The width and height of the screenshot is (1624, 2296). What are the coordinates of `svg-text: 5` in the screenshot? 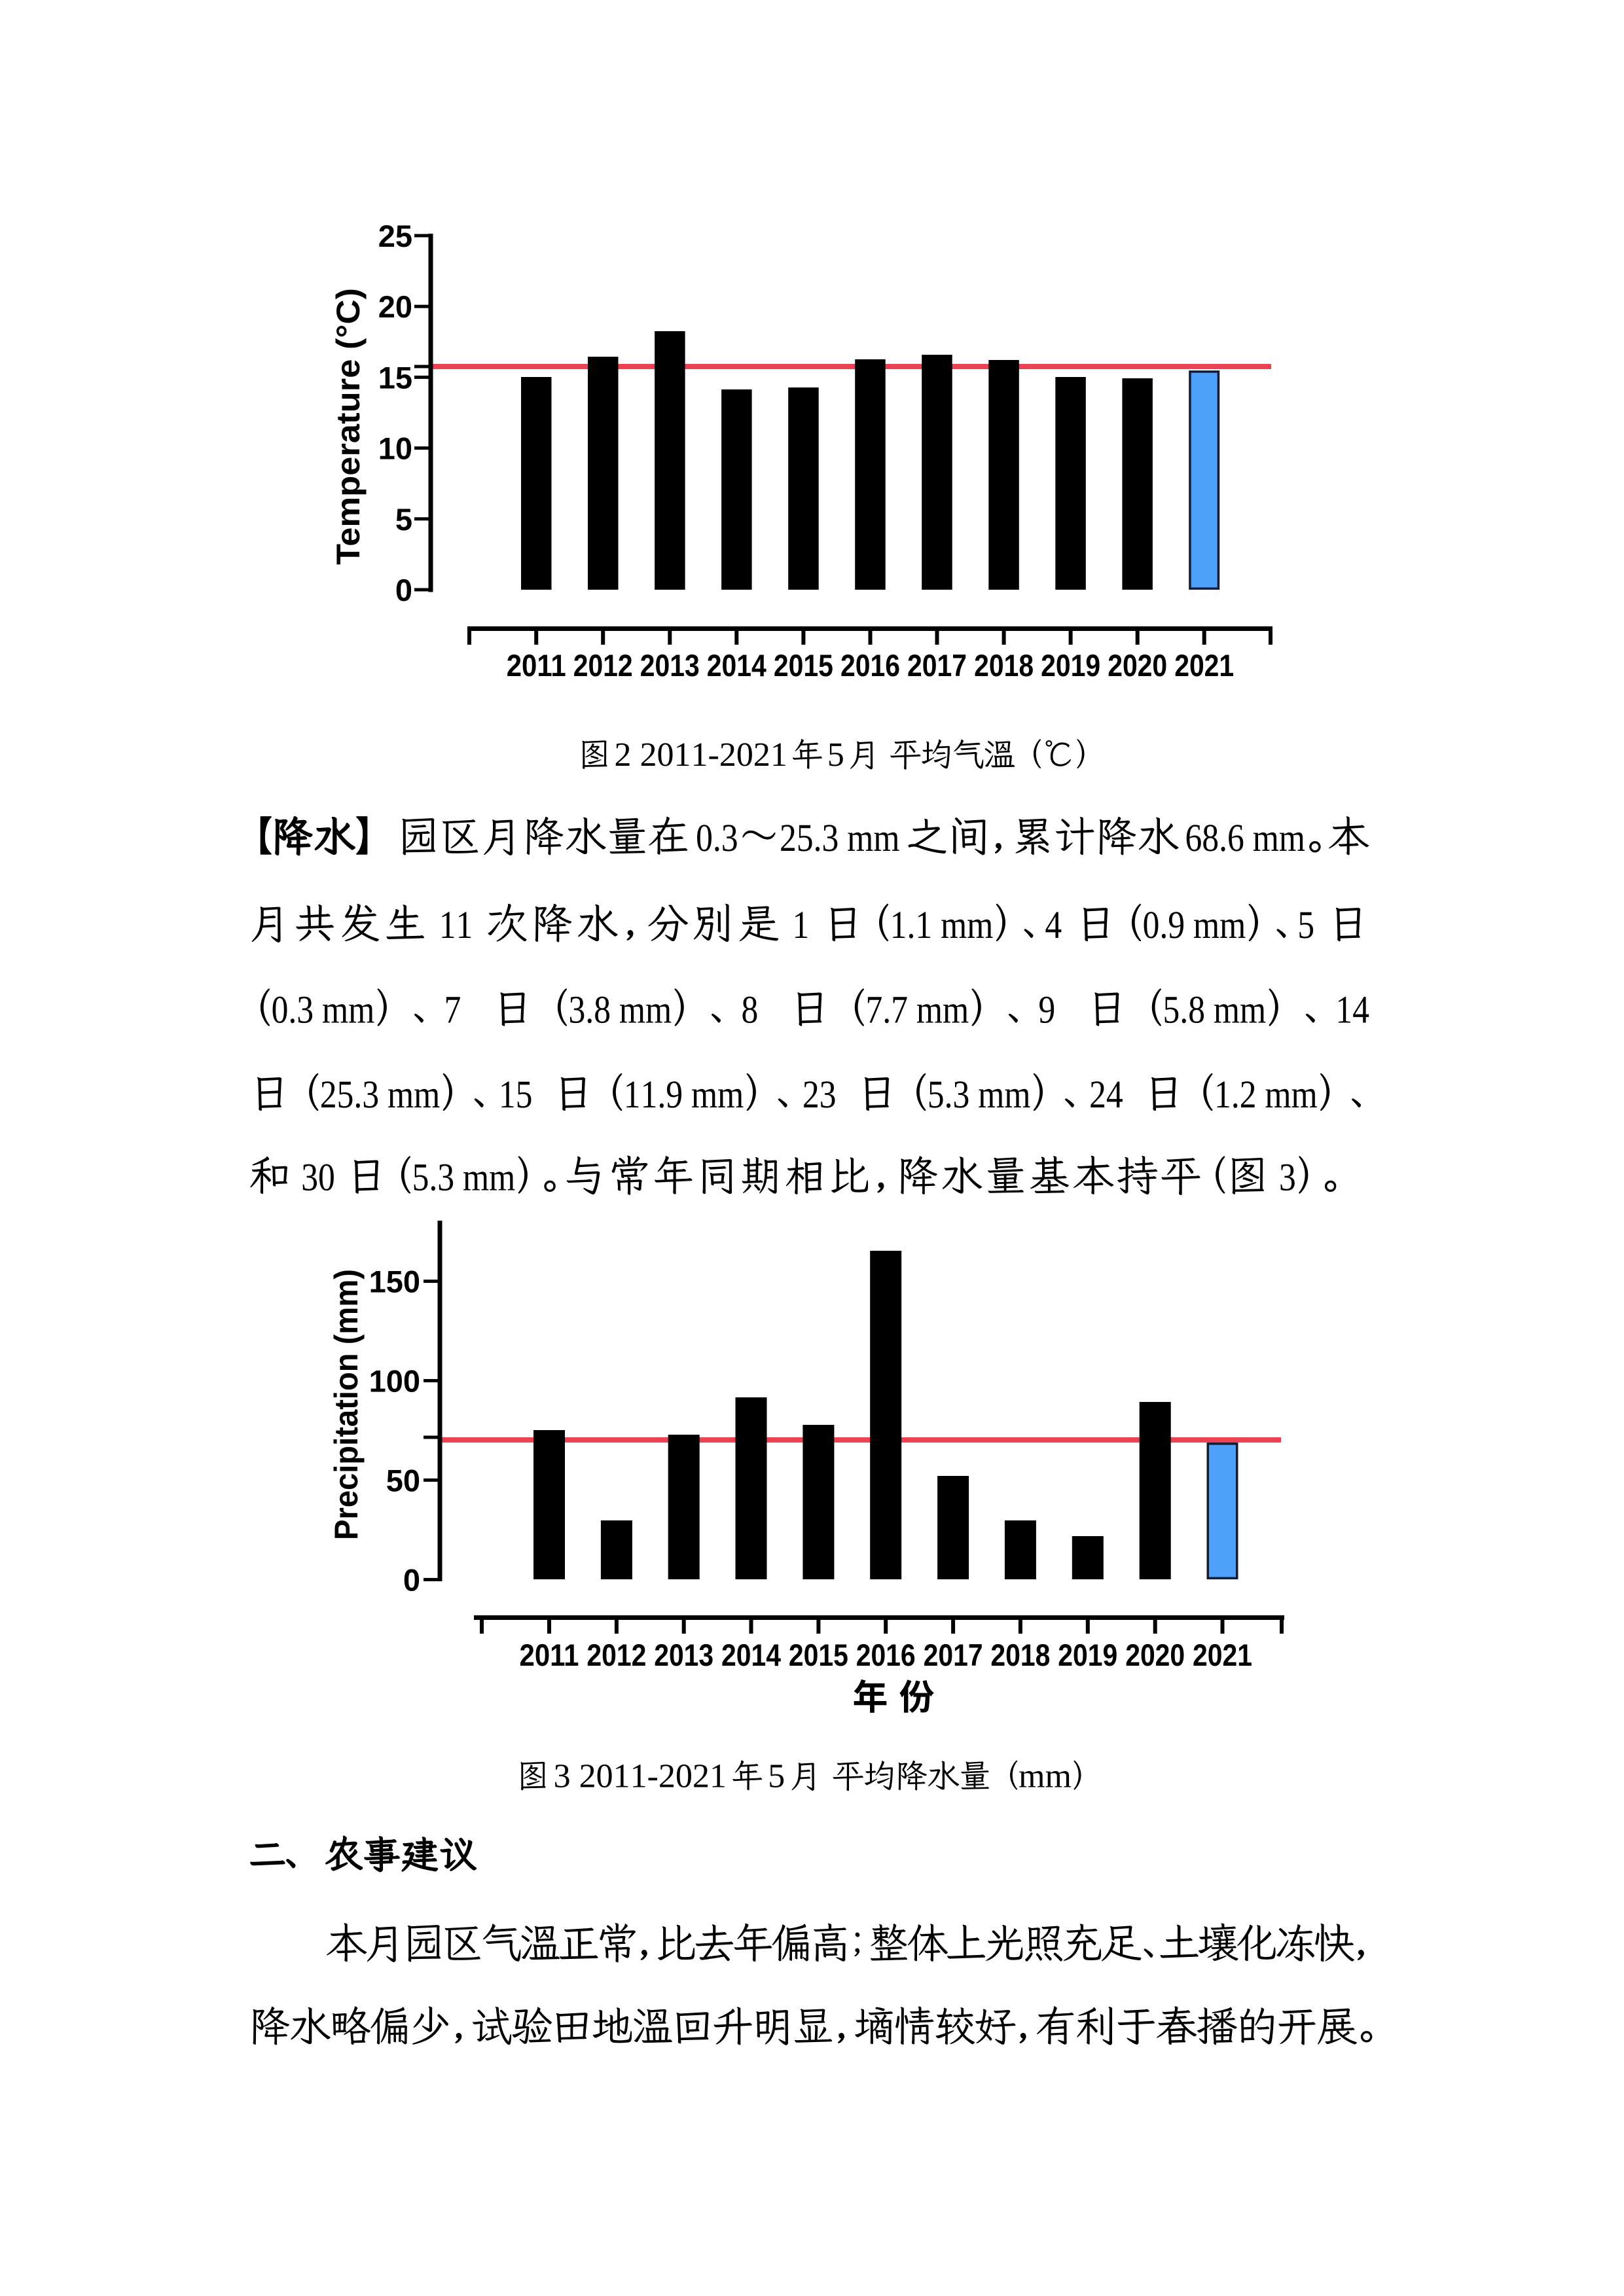 It's located at (403, 519).